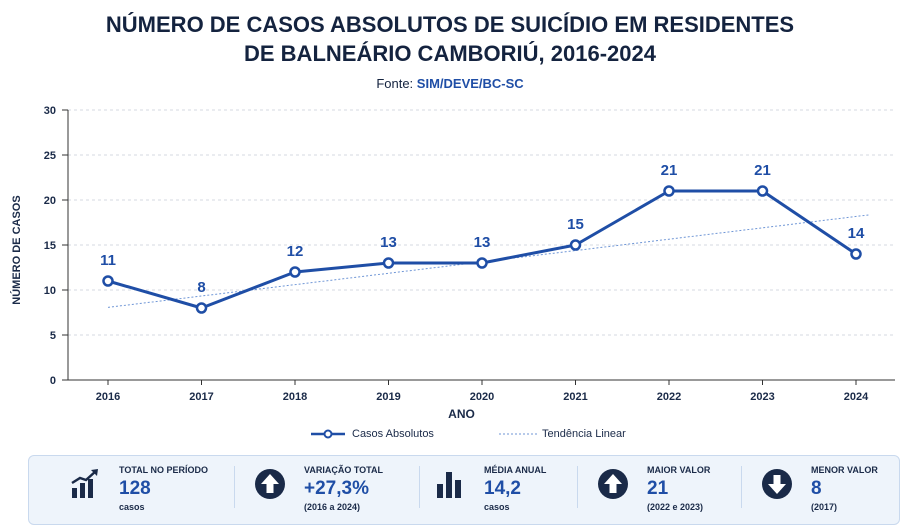 The height and width of the screenshot is (525, 900). Describe the element at coordinates (50, 156) in the screenshot. I see `y-tick-label: 25` at that location.